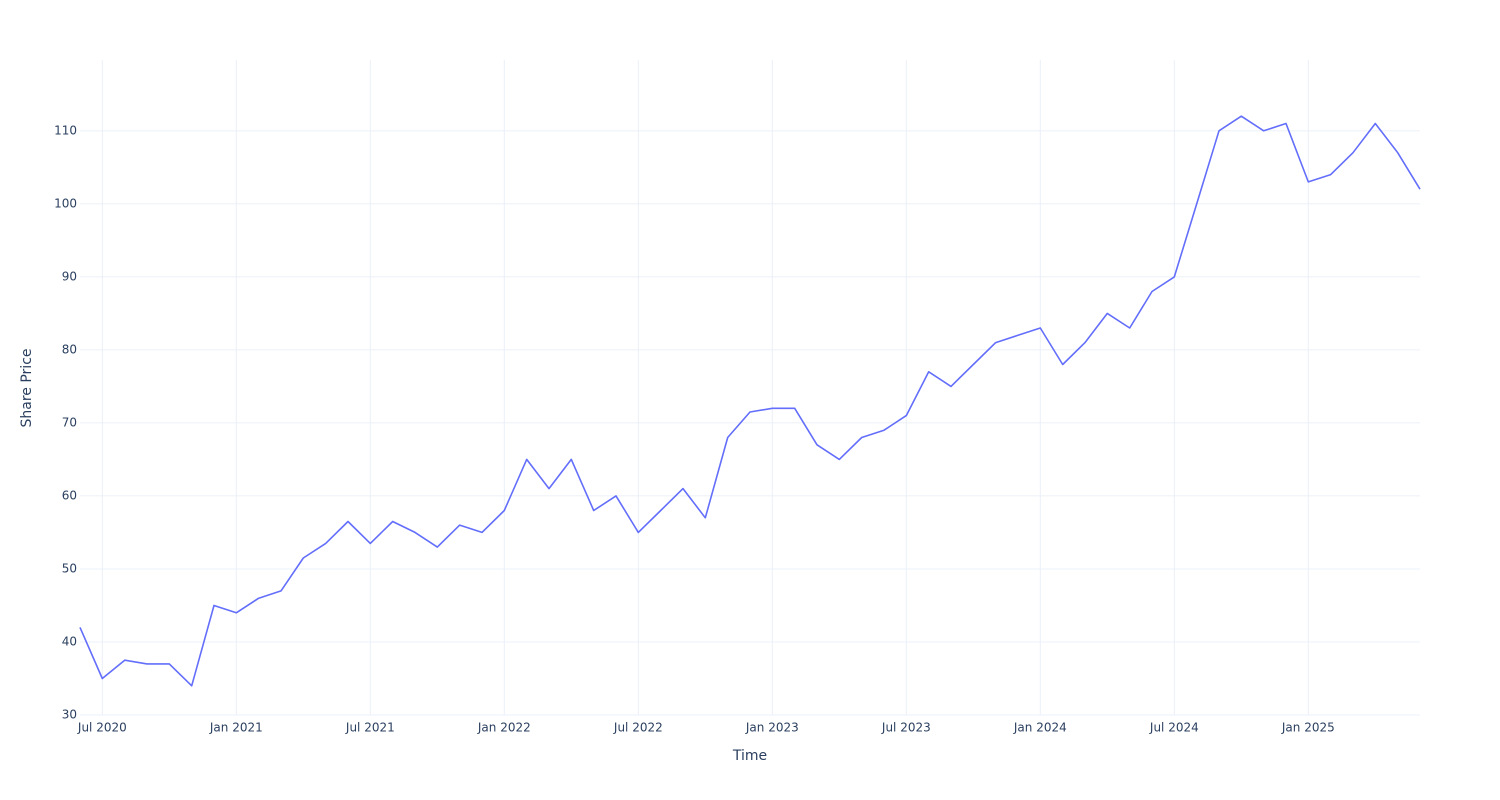 The height and width of the screenshot is (800, 1500). Describe the element at coordinates (69, 641) in the screenshot. I see `y-tick-label: 40` at that location.